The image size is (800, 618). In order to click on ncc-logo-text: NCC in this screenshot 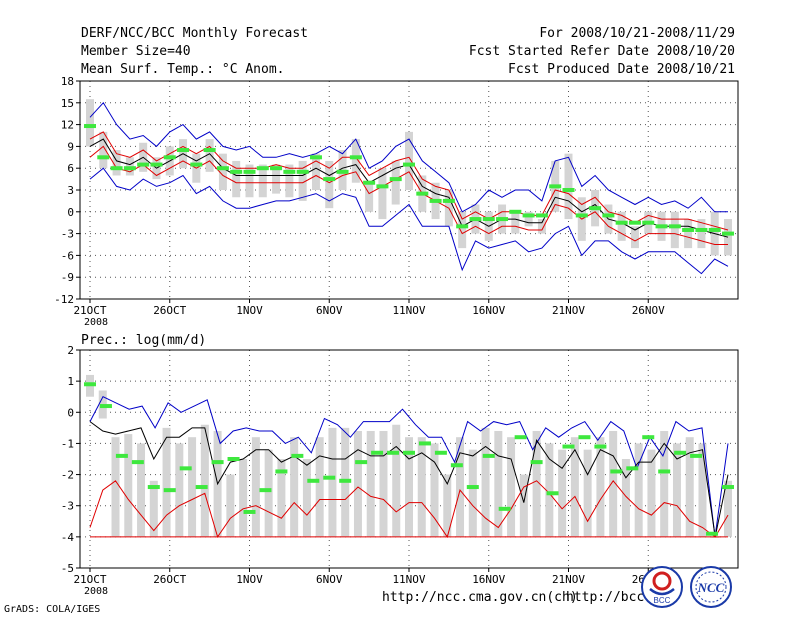, I will do `click(711, 587)`.